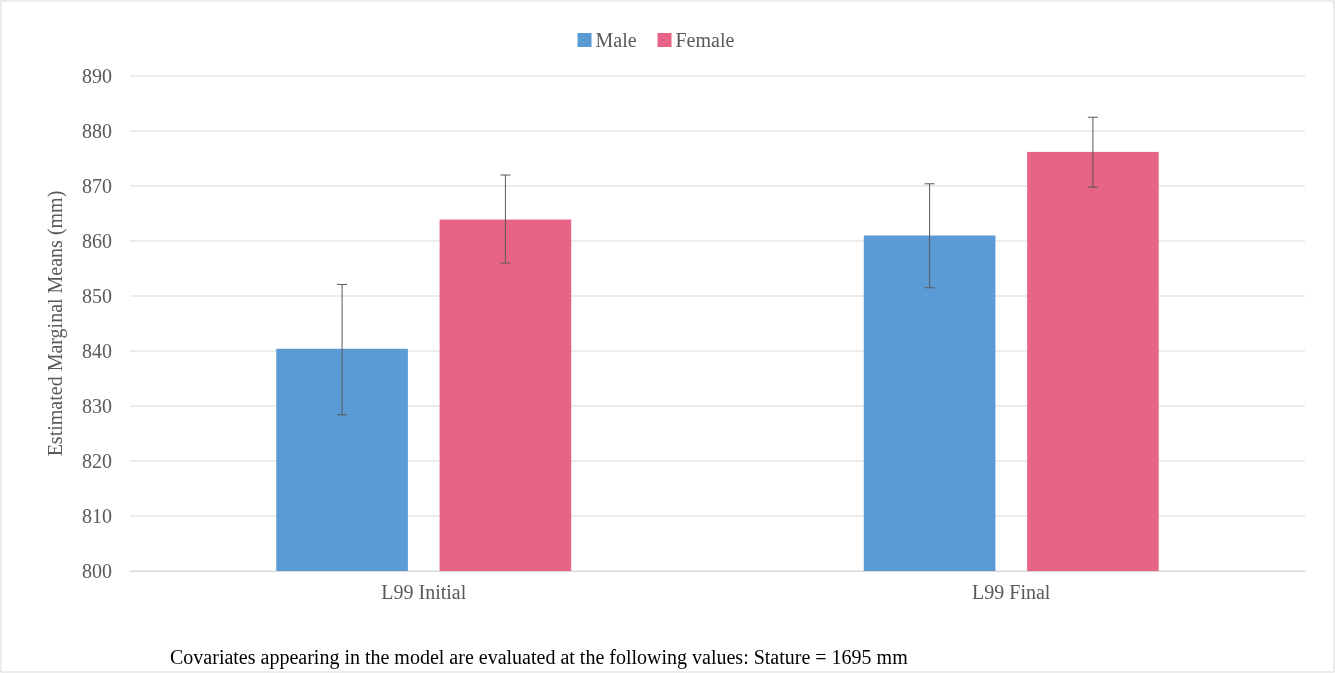  What do you see at coordinates (539, 657) in the screenshot?
I see `text: Covariates appearing in the model are evaluated at the following values: Stature = 1695 mm` at bounding box center [539, 657].